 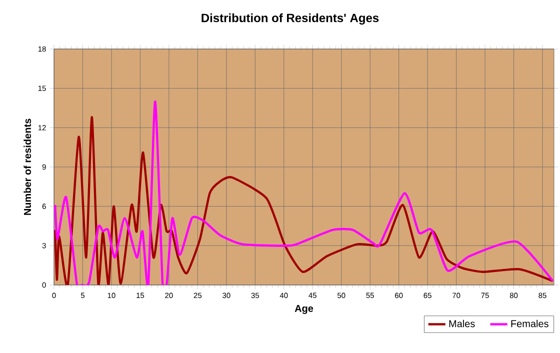 I want to click on x-axis-title: Age, so click(x=304, y=309).